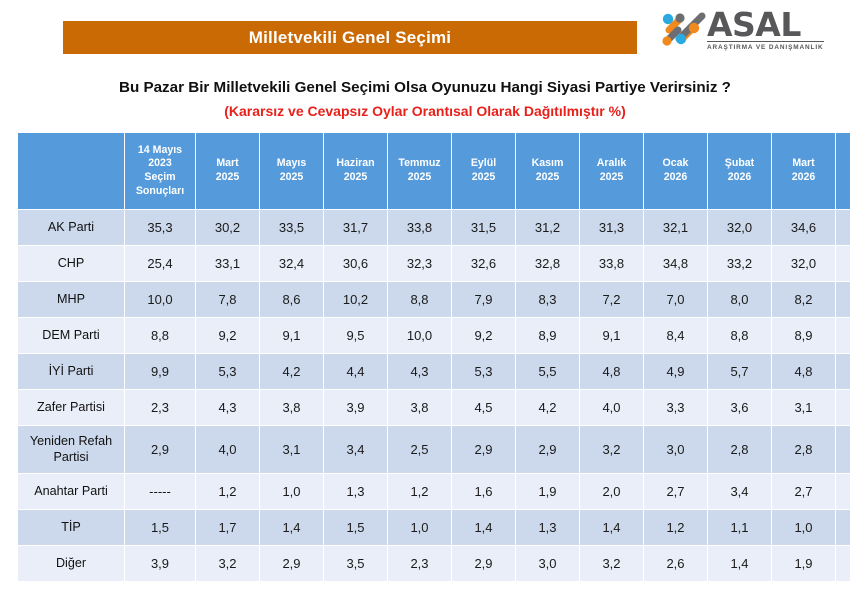 The height and width of the screenshot is (589, 850). I want to click on header-cell-line: 2023, so click(160, 163).